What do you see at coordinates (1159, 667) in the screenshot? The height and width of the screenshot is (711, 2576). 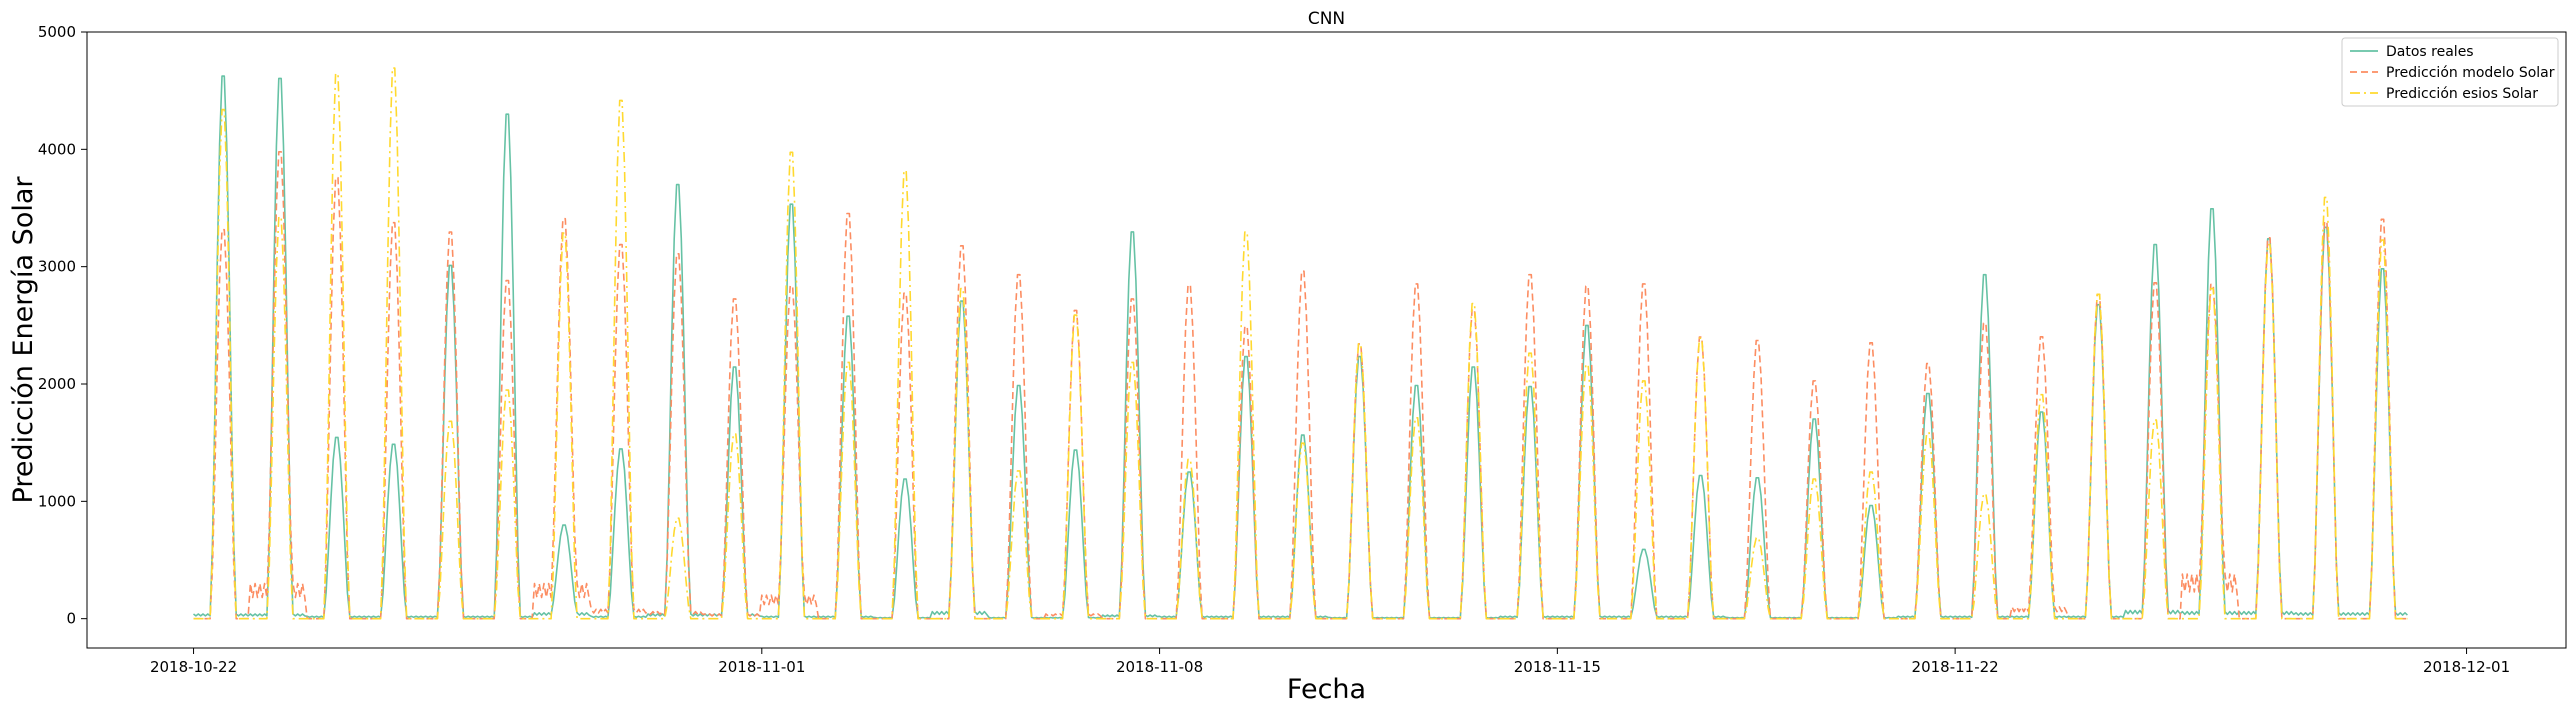 I see `x-tick-label: 2018-11-08` at bounding box center [1159, 667].